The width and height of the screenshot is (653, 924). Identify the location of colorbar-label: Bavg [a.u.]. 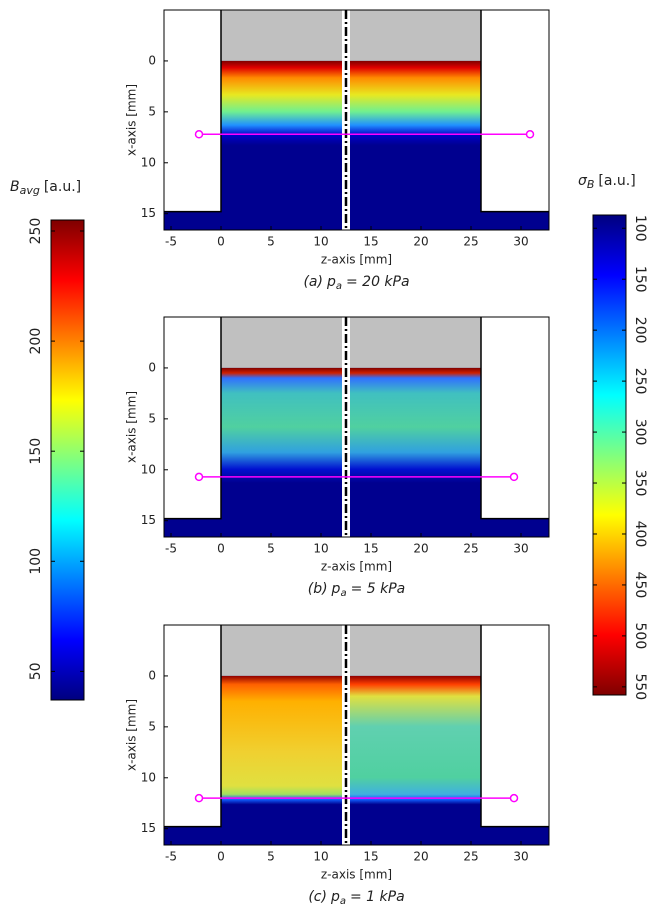
(45, 188).